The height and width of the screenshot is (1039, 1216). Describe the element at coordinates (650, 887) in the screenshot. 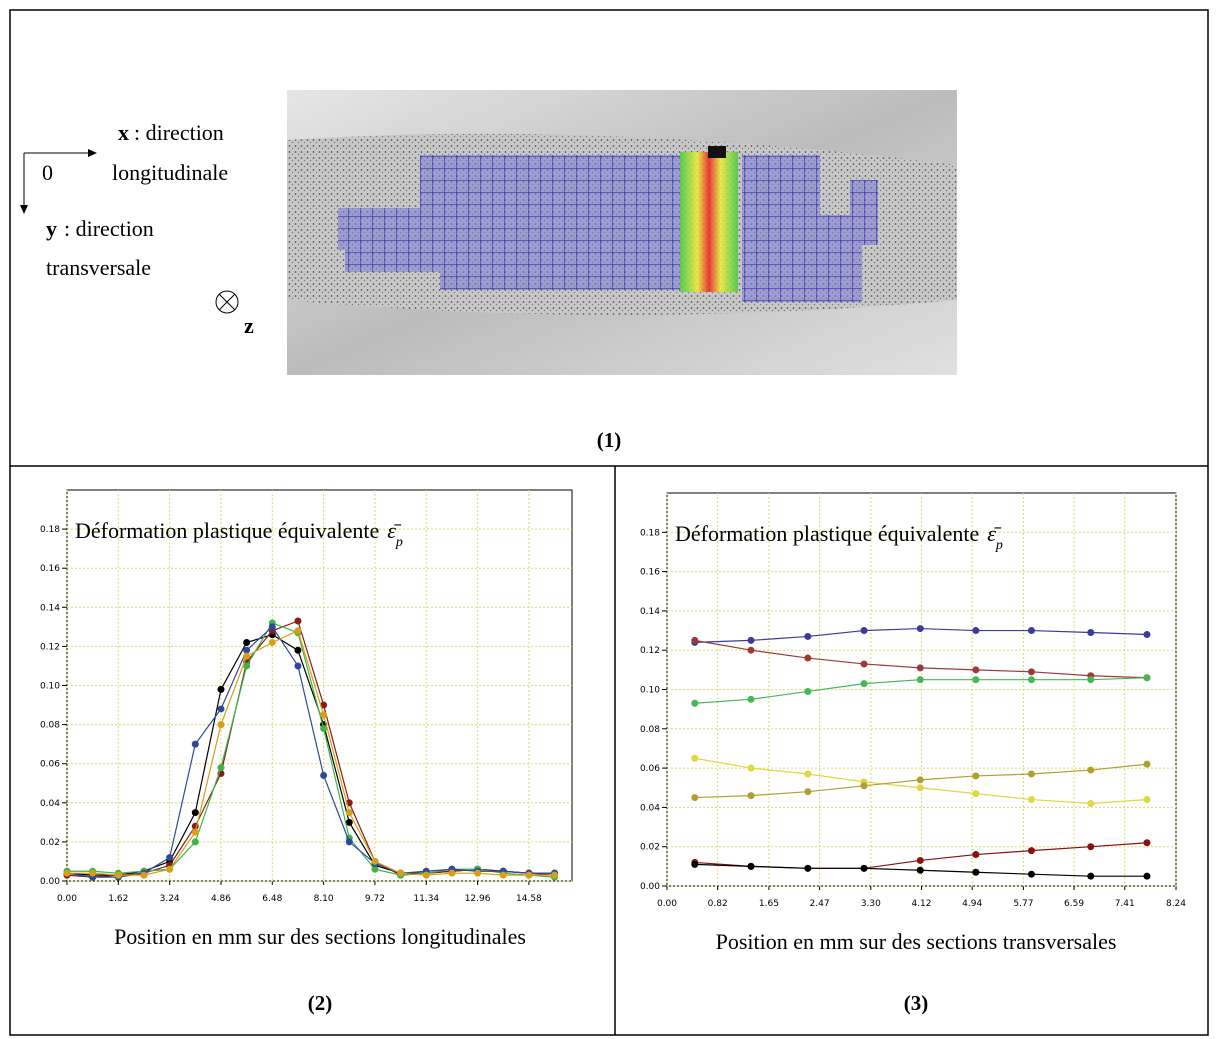

I see `y-tick-label: 0.00` at that location.